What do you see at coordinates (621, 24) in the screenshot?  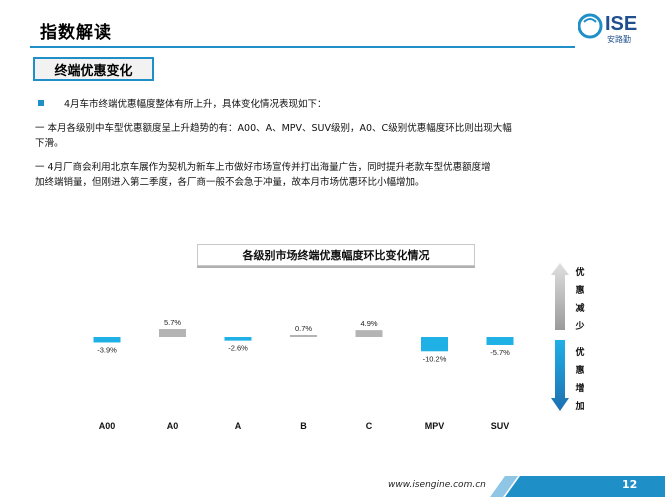 I see `logo-text: ISE` at bounding box center [621, 24].